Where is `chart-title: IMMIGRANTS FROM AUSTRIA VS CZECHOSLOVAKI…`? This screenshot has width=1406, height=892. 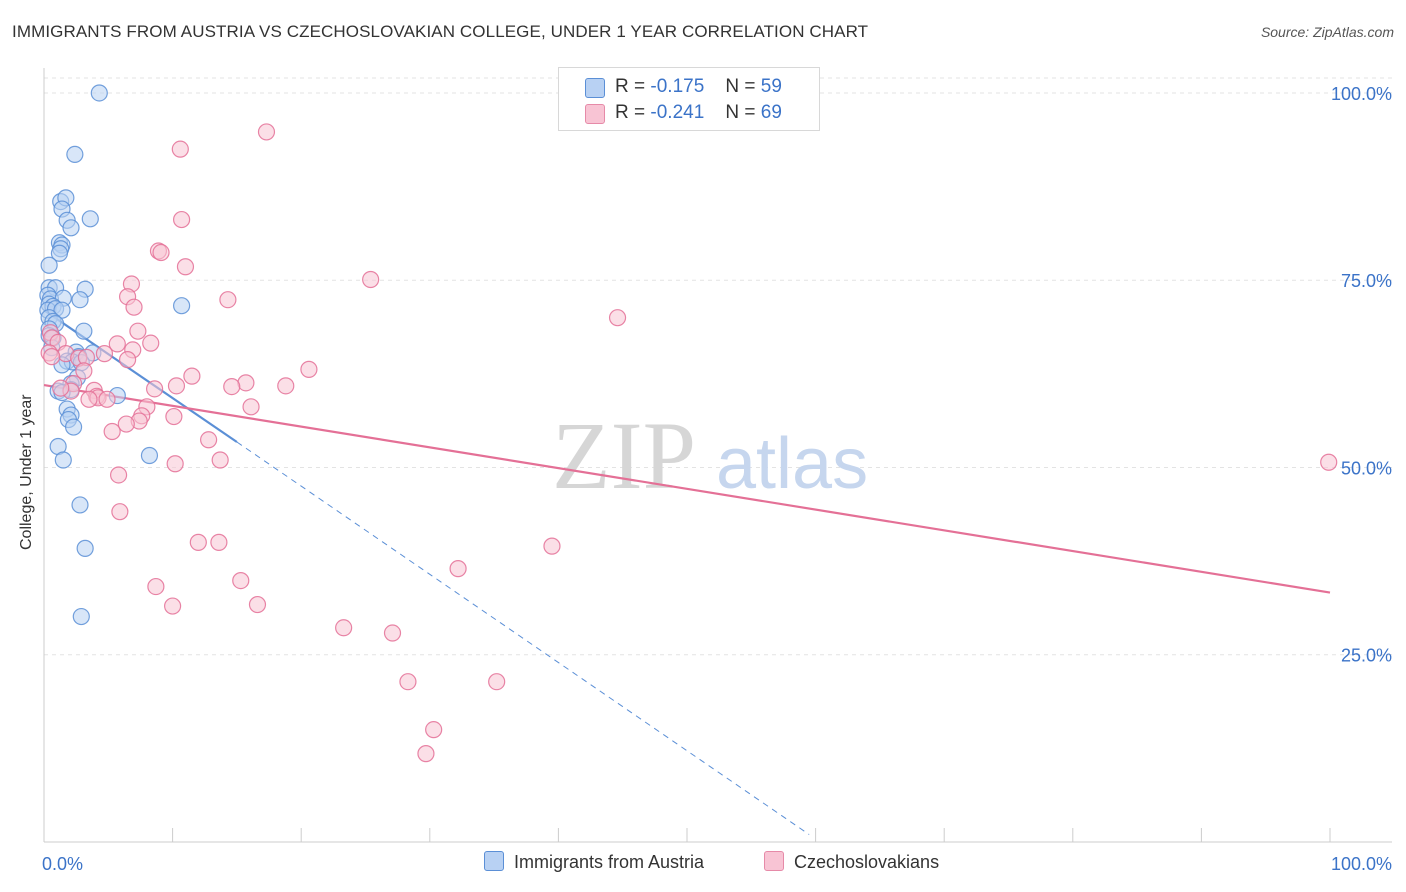 chart-title: IMMIGRANTS FROM AUSTRIA VS CZECHOSLOVAKI… is located at coordinates (440, 31).